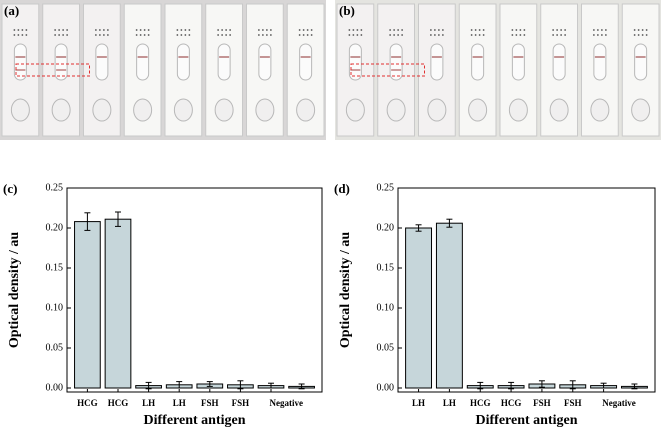 This screenshot has height=437, width=661. I want to click on x-tick-label: Negative, so click(619, 403).